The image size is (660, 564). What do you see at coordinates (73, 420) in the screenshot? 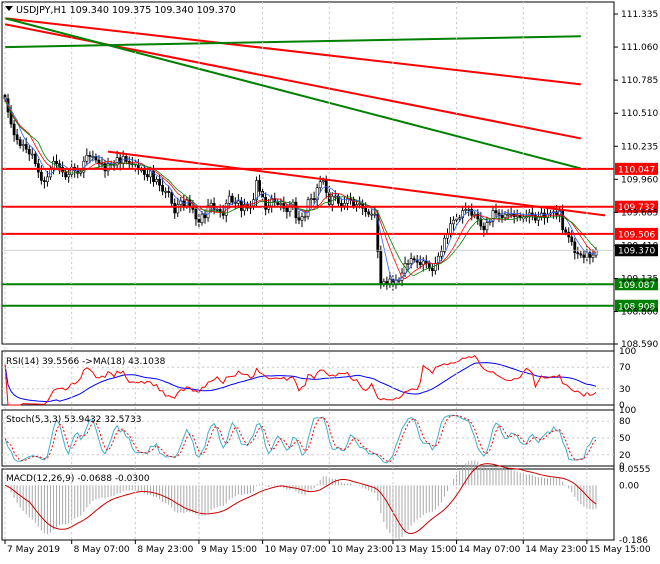
I see `stoch-label: Stoch(5,3,3) 53.9432 32.5733` at bounding box center [73, 420].